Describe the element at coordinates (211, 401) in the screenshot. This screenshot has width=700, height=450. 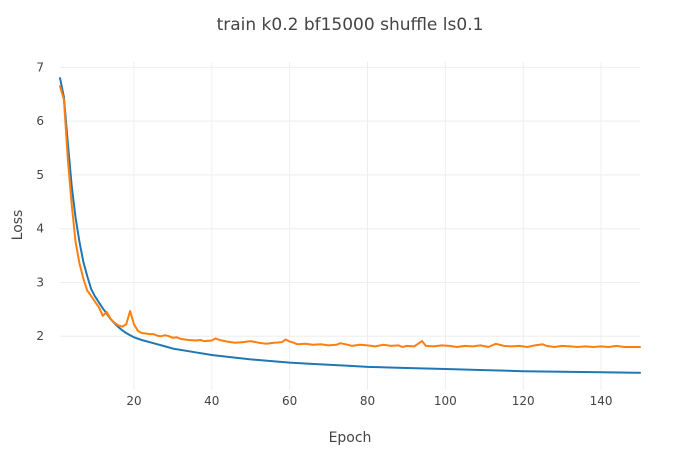
I see `x-tick-label: 40` at that location.